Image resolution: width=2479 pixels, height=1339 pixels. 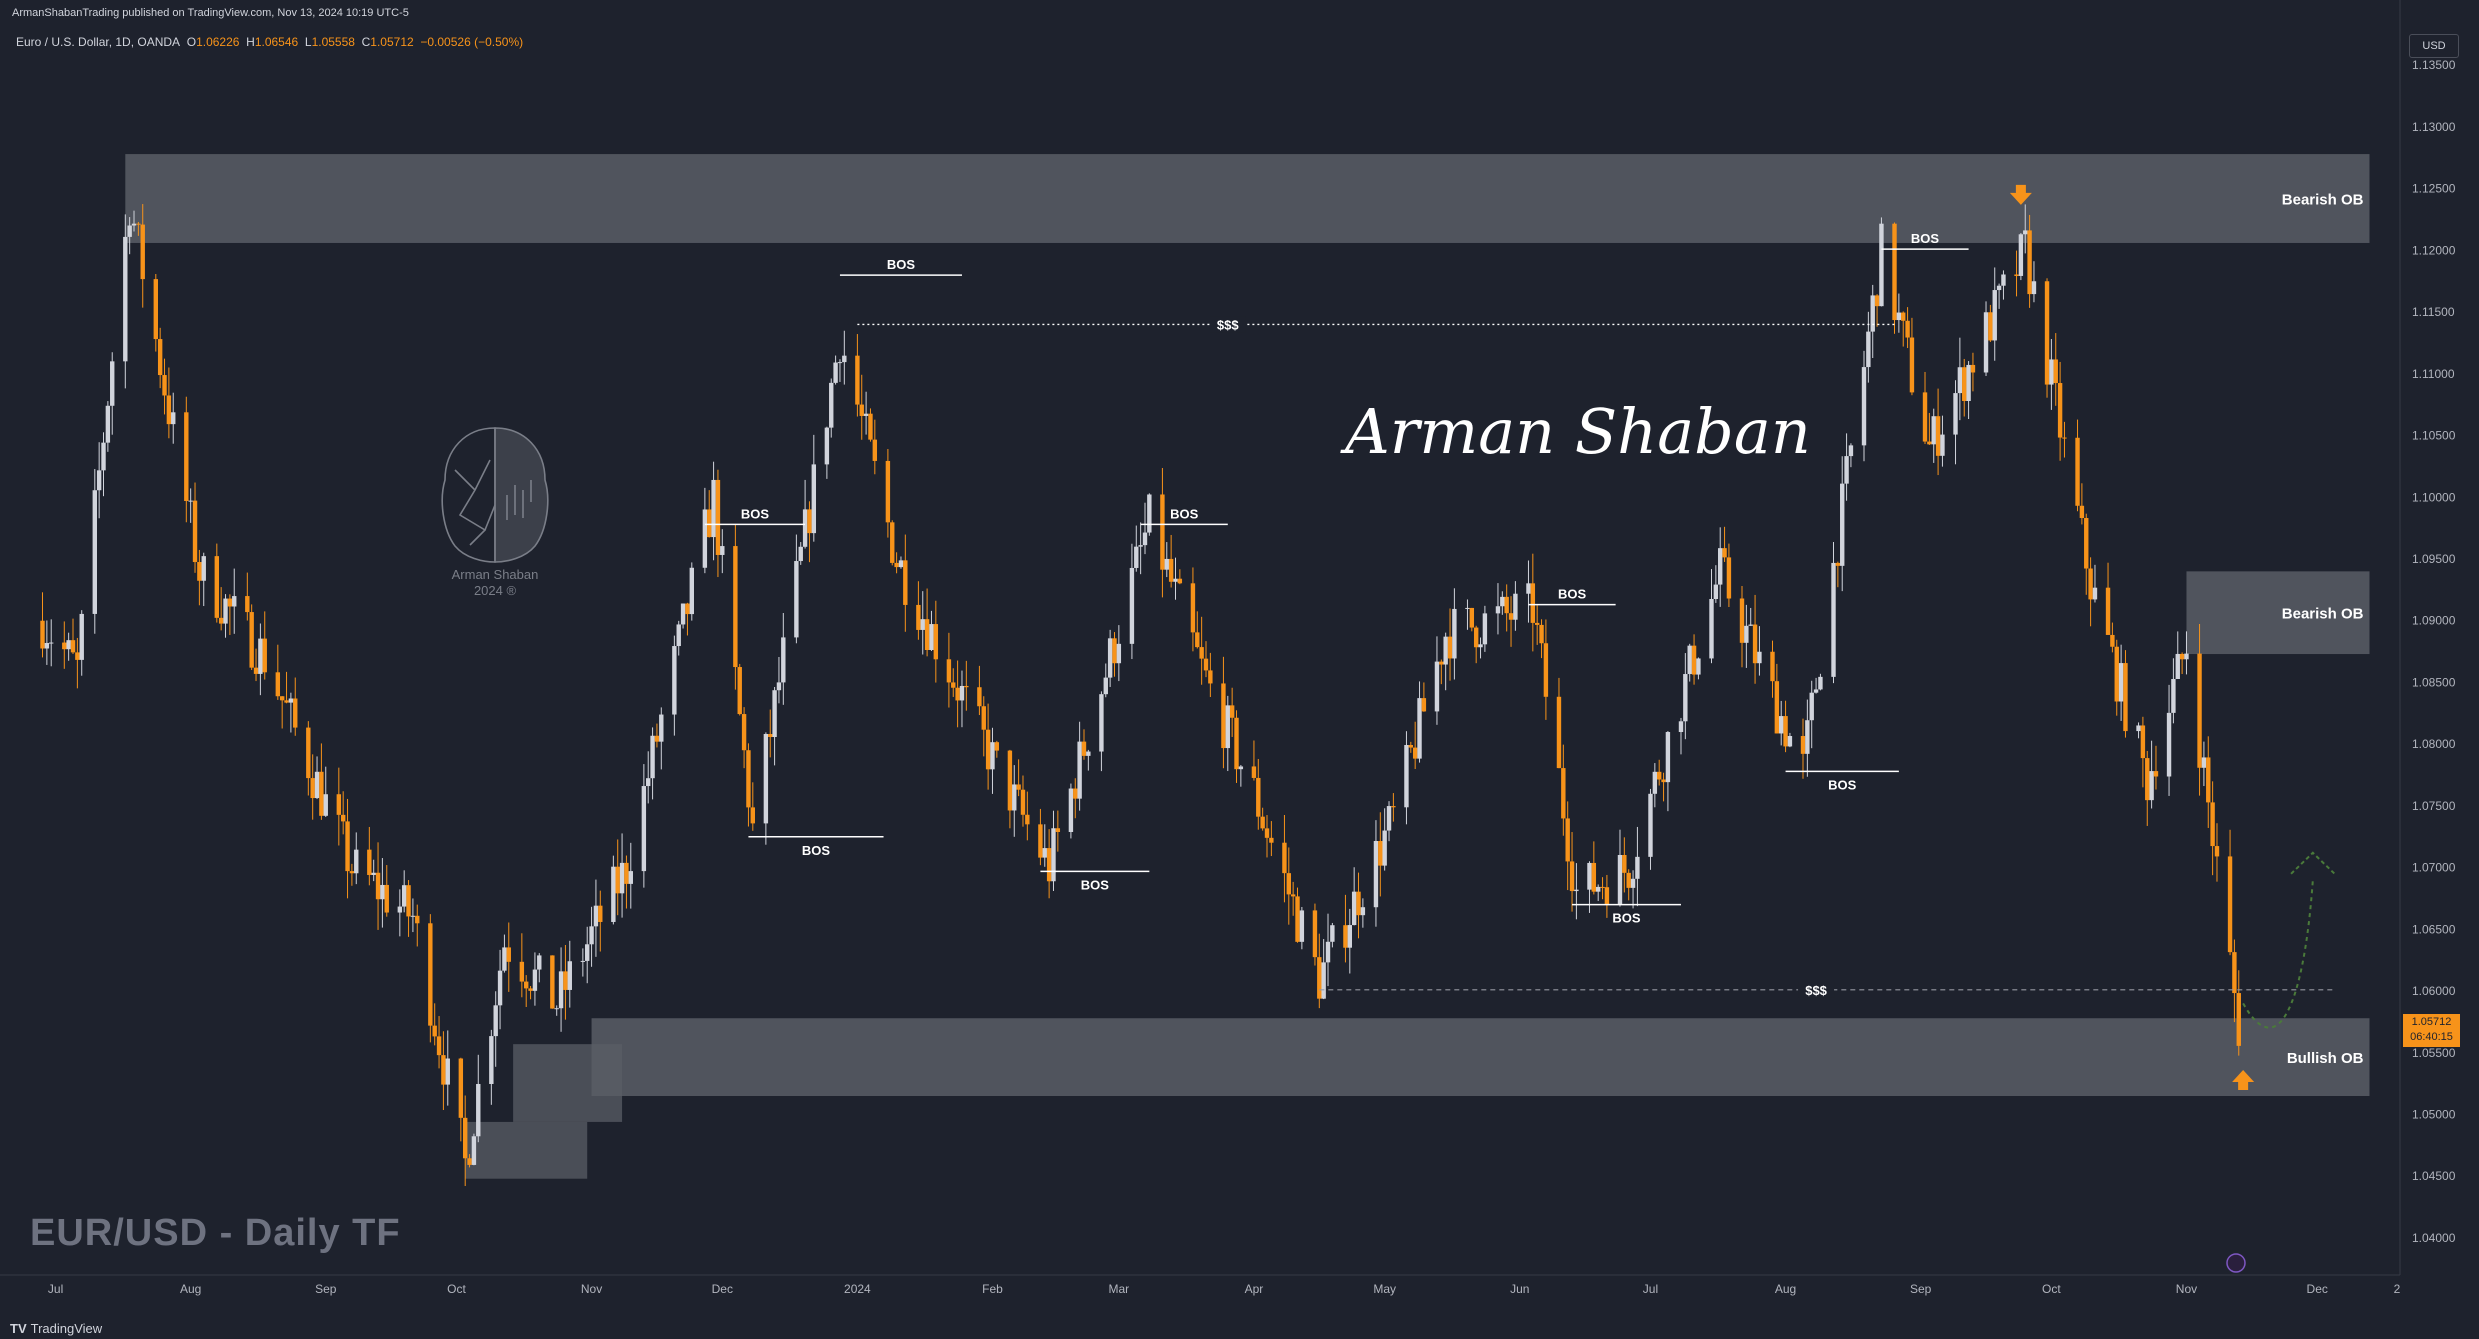 What do you see at coordinates (2434, 1176) in the screenshot?
I see `y-tick-label: 1.04500` at bounding box center [2434, 1176].